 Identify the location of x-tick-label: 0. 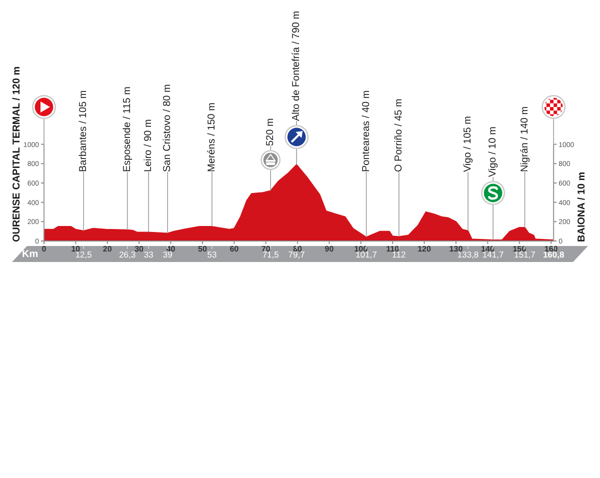
(44, 249).